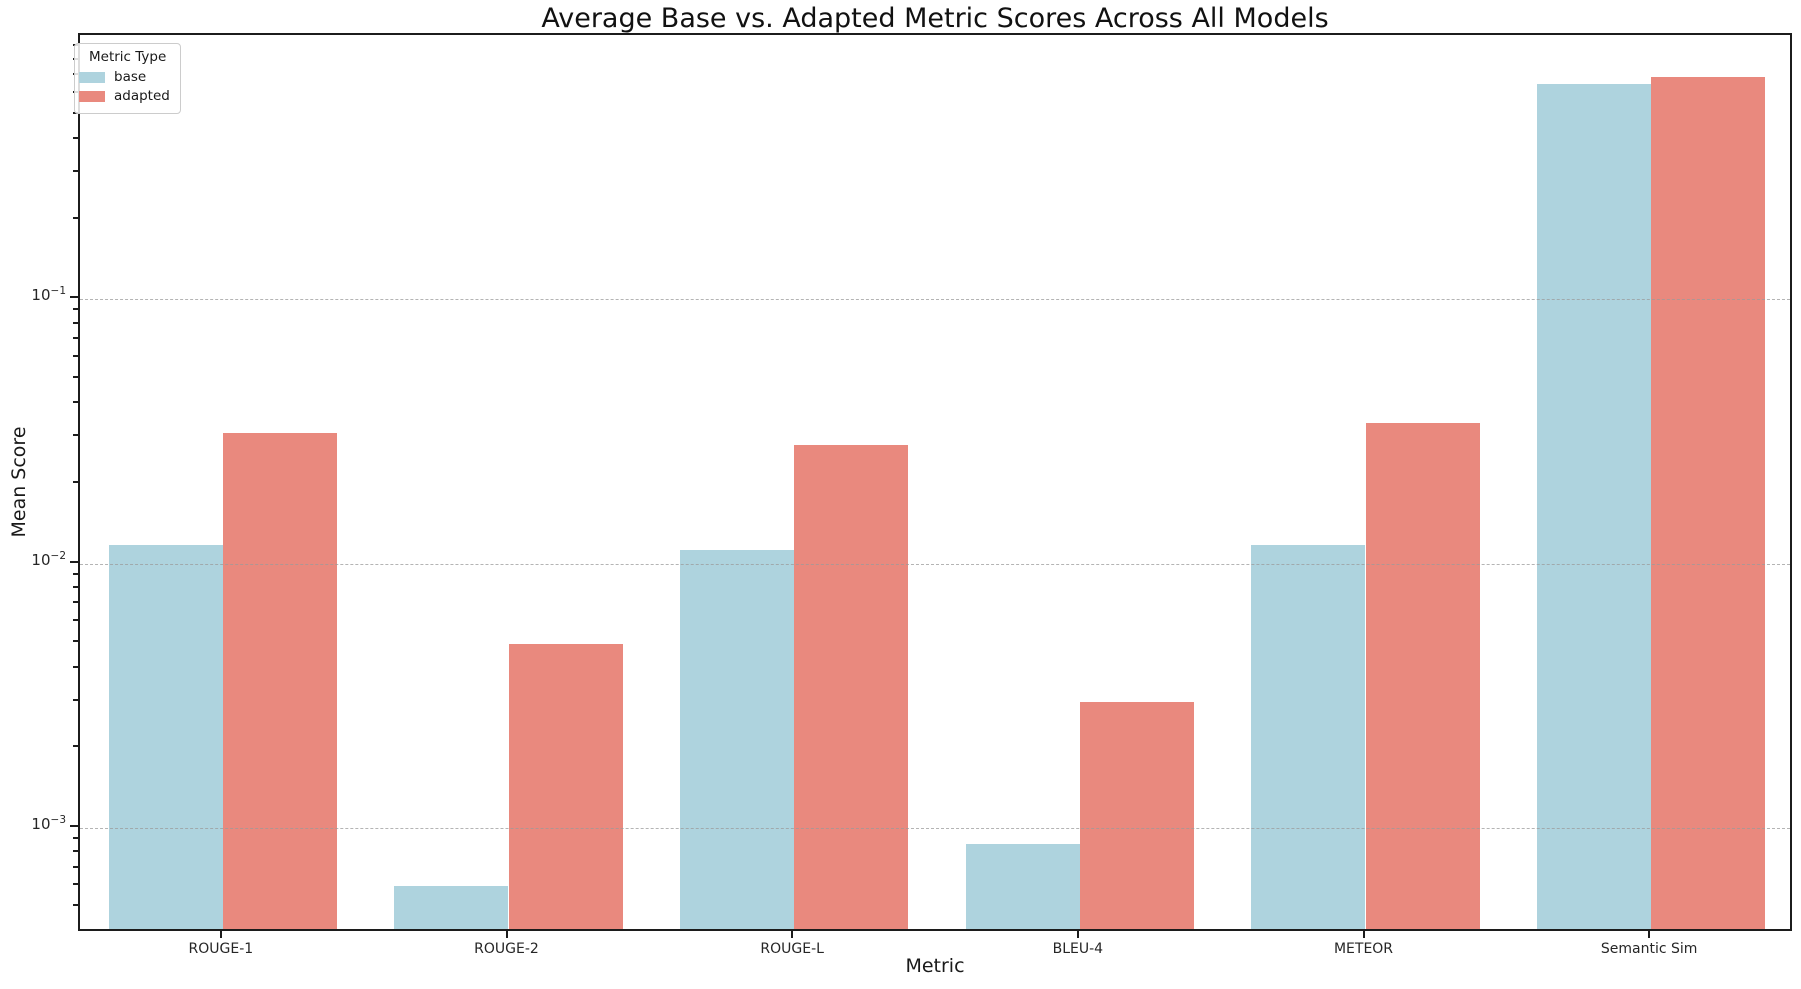 The width and height of the screenshot is (1801, 989). Describe the element at coordinates (142, 96) in the screenshot. I see `legend-label: adapted` at that location.